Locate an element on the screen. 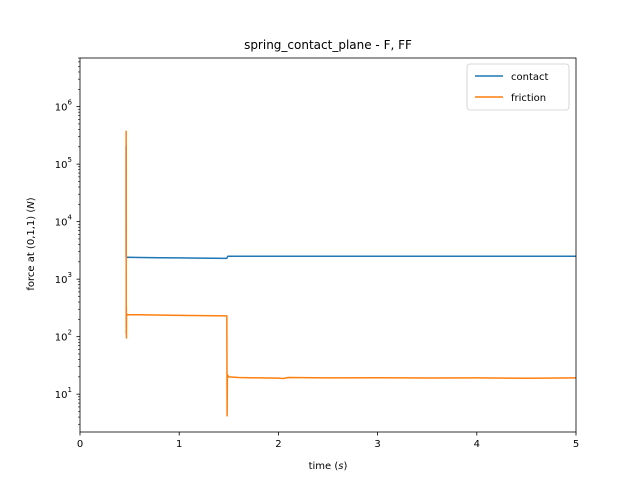 The width and height of the screenshot is (640, 480). x-tick-label: 1 is located at coordinates (179, 444).